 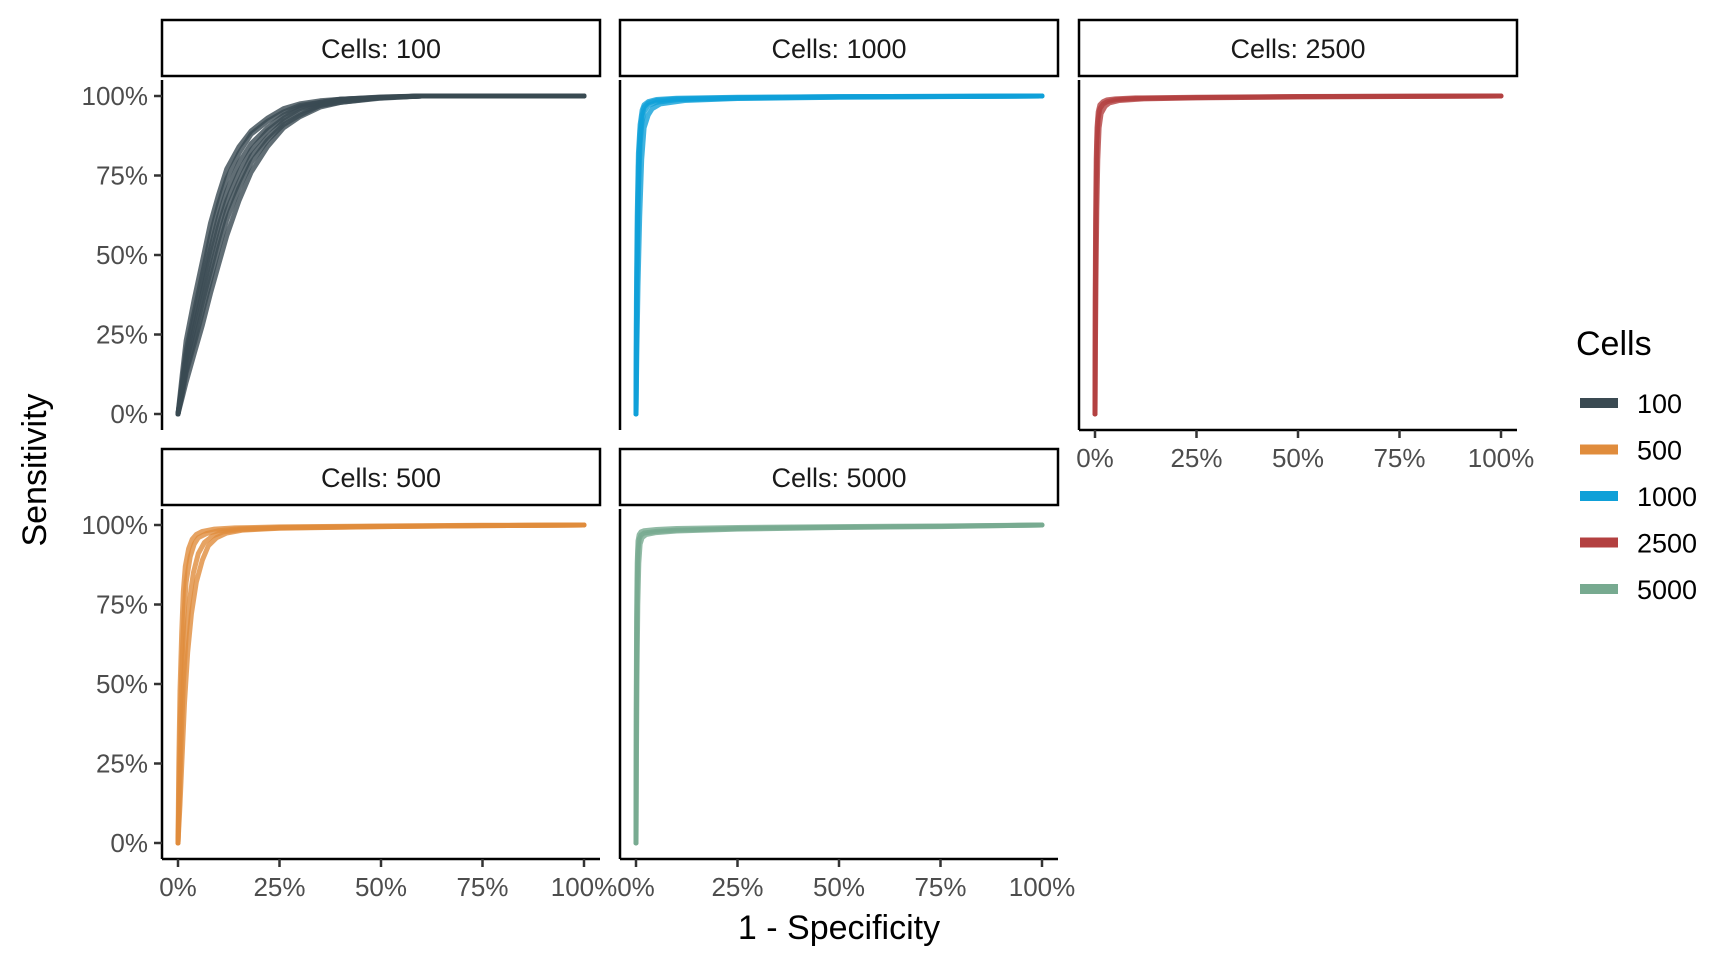 What do you see at coordinates (1667, 544) in the screenshot?
I see `legend-label: 2500` at bounding box center [1667, 544].